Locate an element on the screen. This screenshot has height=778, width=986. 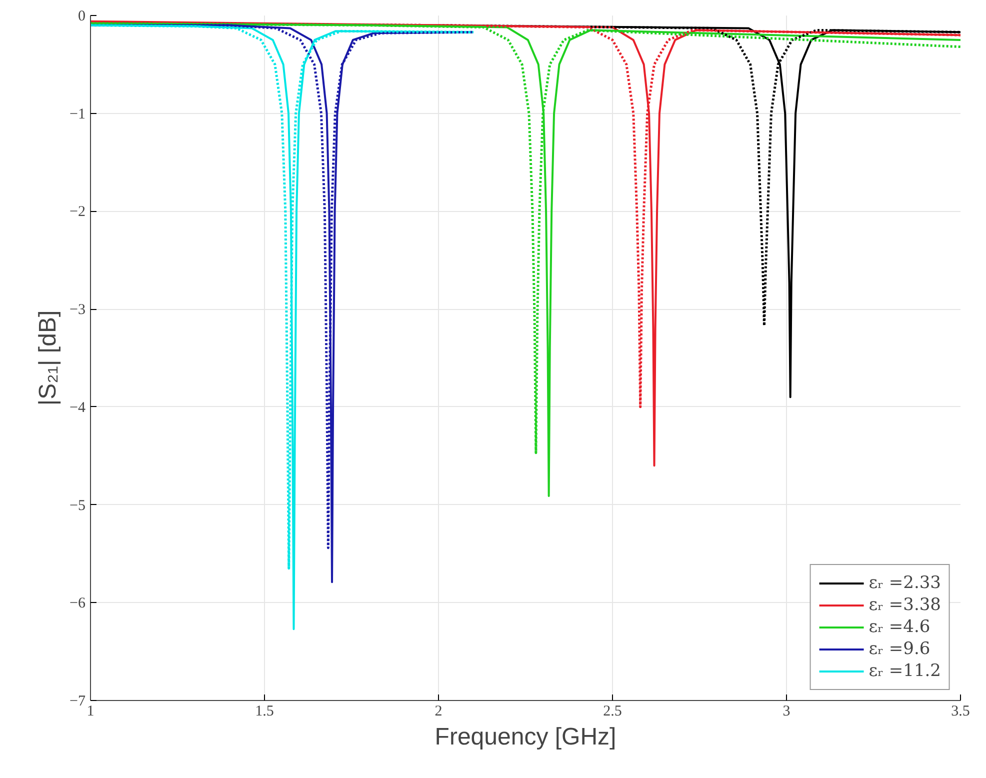
y-axis-title: |S₂₁| [dB] is located at coordinates (48, 358).